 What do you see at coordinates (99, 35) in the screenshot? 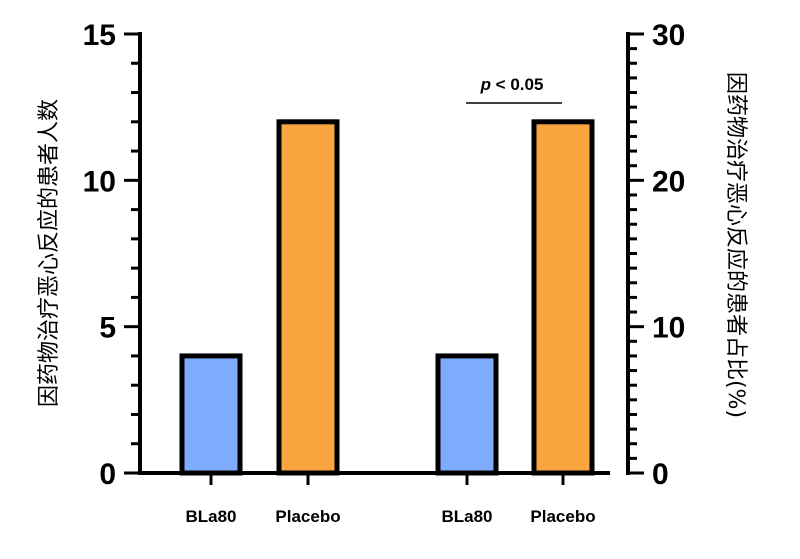
I see `left-tick-label: 15` at bounding box center [99, 35].